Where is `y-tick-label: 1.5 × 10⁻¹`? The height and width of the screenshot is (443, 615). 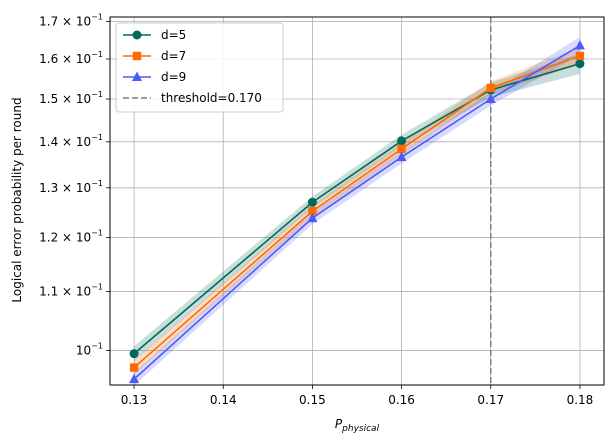
y-tick-label: 1.5 × 10⁻¹ is located at coordinates (71, 98).